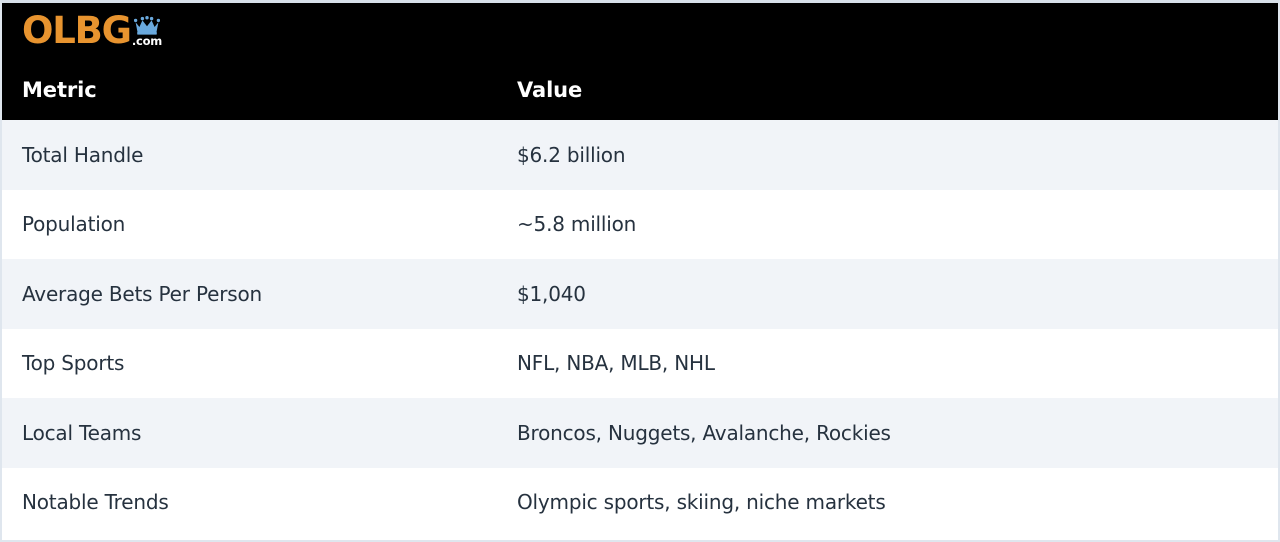  Describe the element at coordinates (83, 154) in the screenshot. I see `cell-metric: Total Handle` at that location.